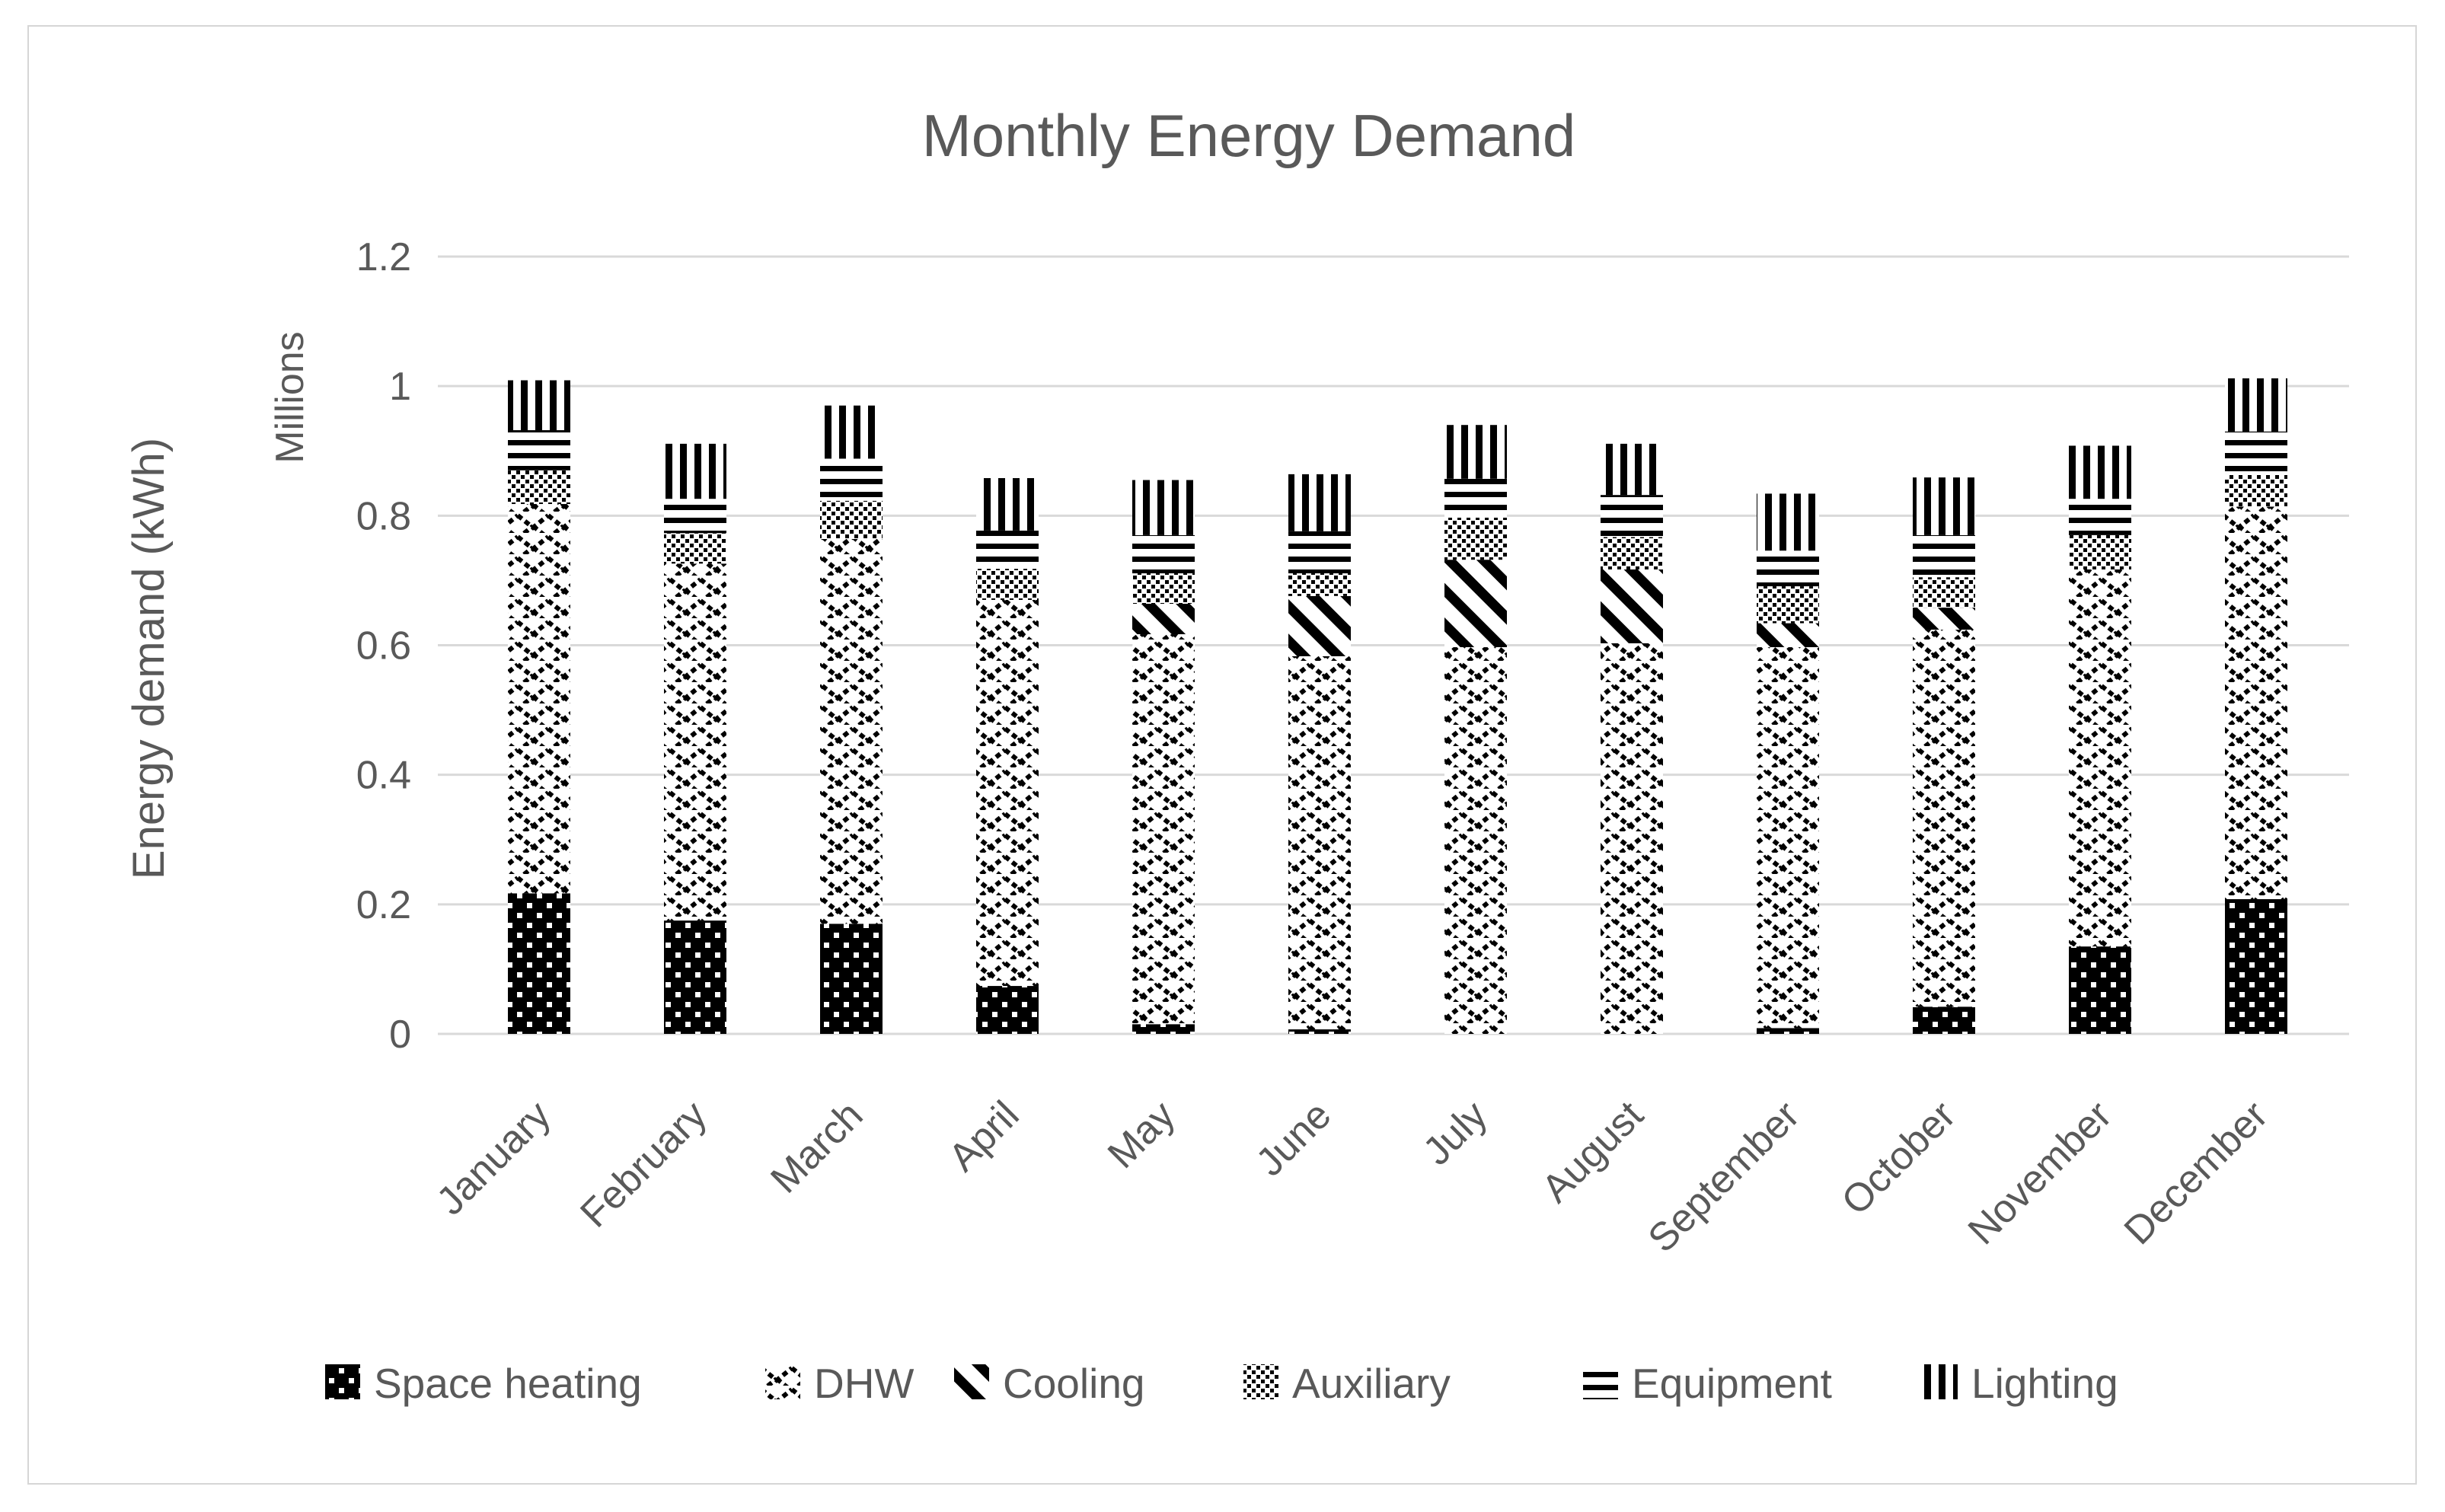 This screenshot has width=2445, height=1512. I want to click on segment-dhw-october, so click(1944, 818).